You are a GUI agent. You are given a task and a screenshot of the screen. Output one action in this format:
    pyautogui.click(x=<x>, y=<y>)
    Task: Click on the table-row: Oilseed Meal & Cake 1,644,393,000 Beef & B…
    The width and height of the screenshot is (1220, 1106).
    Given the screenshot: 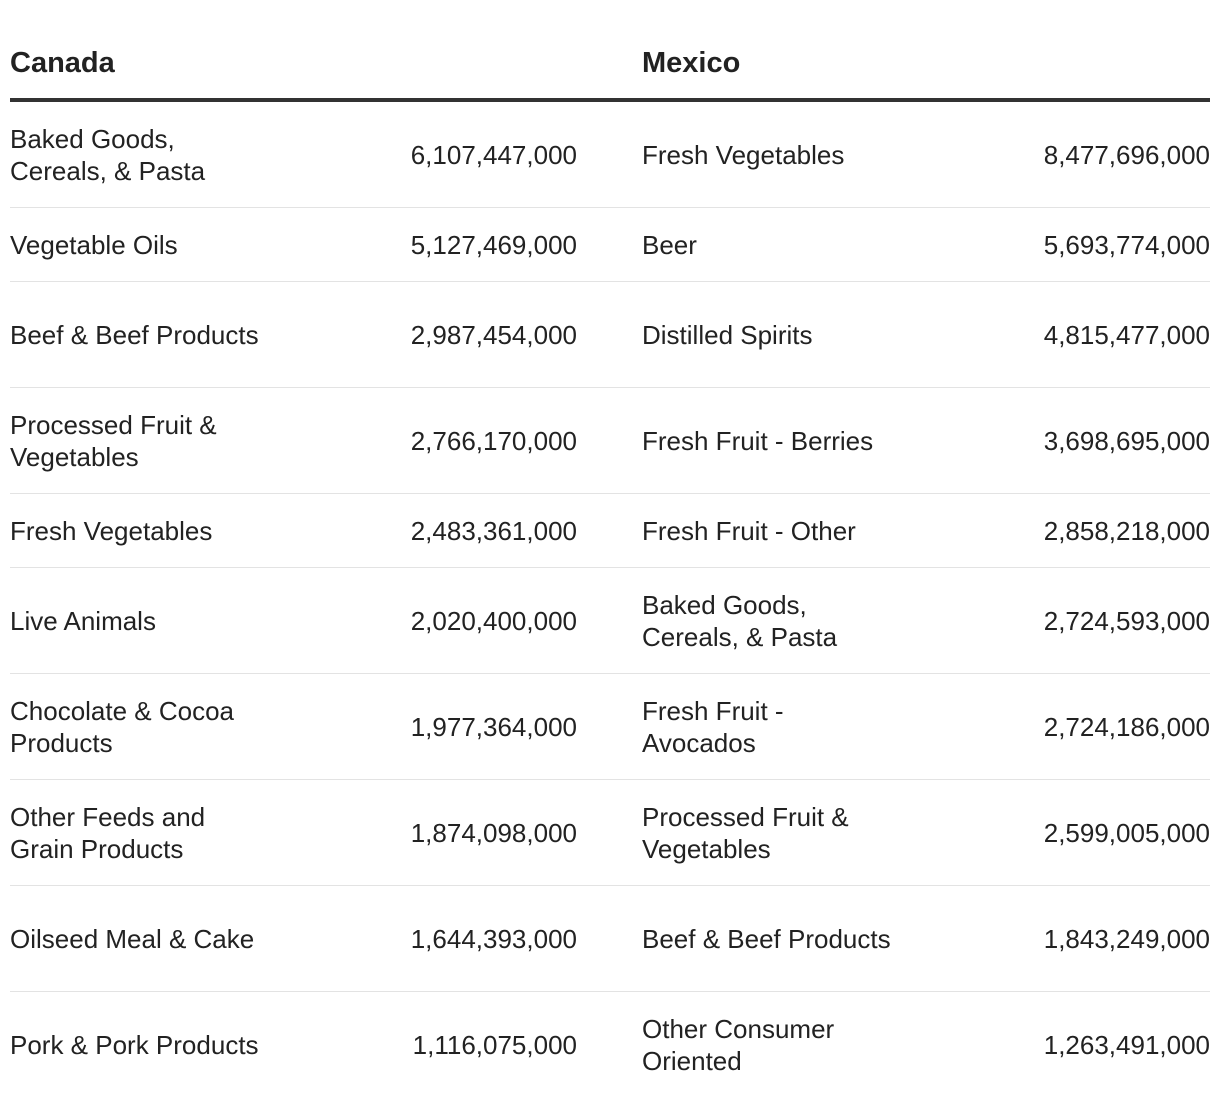 What is the action you would take?
    pyautogui.click(x=610, y=938)
    